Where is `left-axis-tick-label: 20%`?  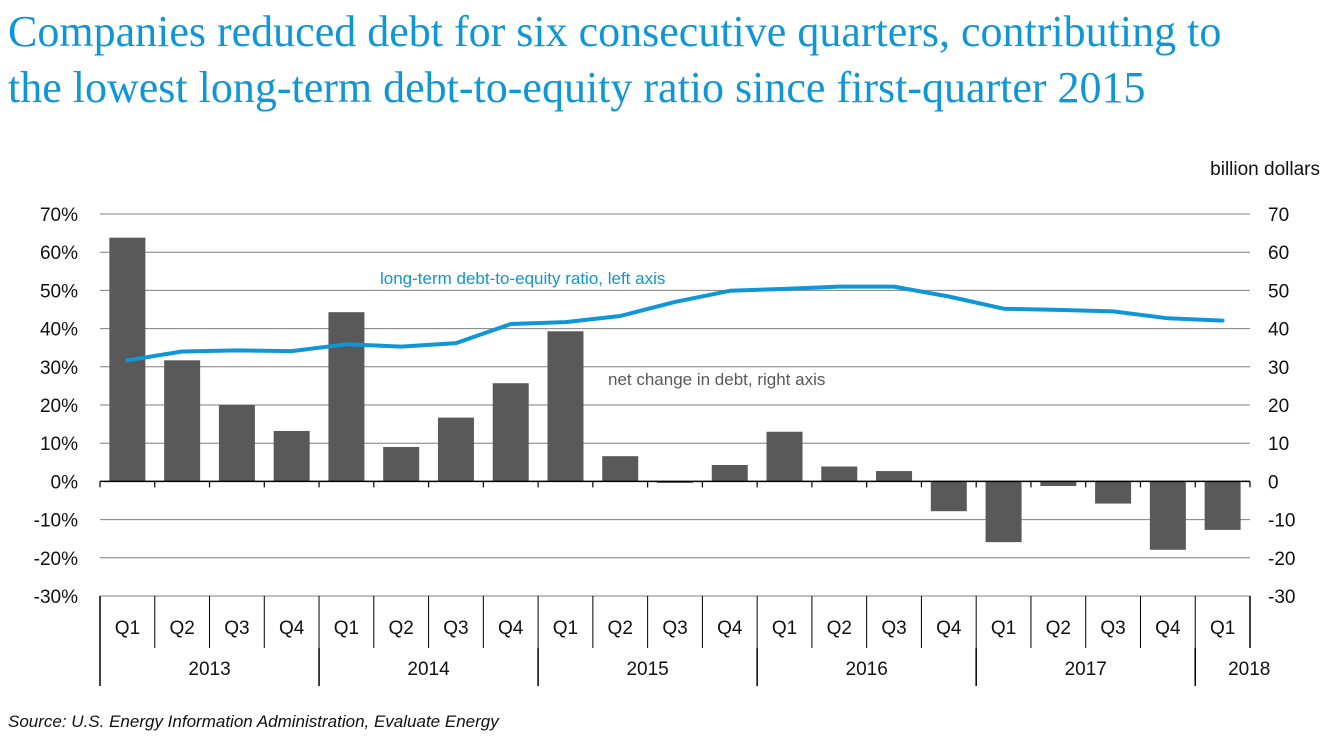
left-axis-tick-label: 20% is located at coordinates (59, 406).